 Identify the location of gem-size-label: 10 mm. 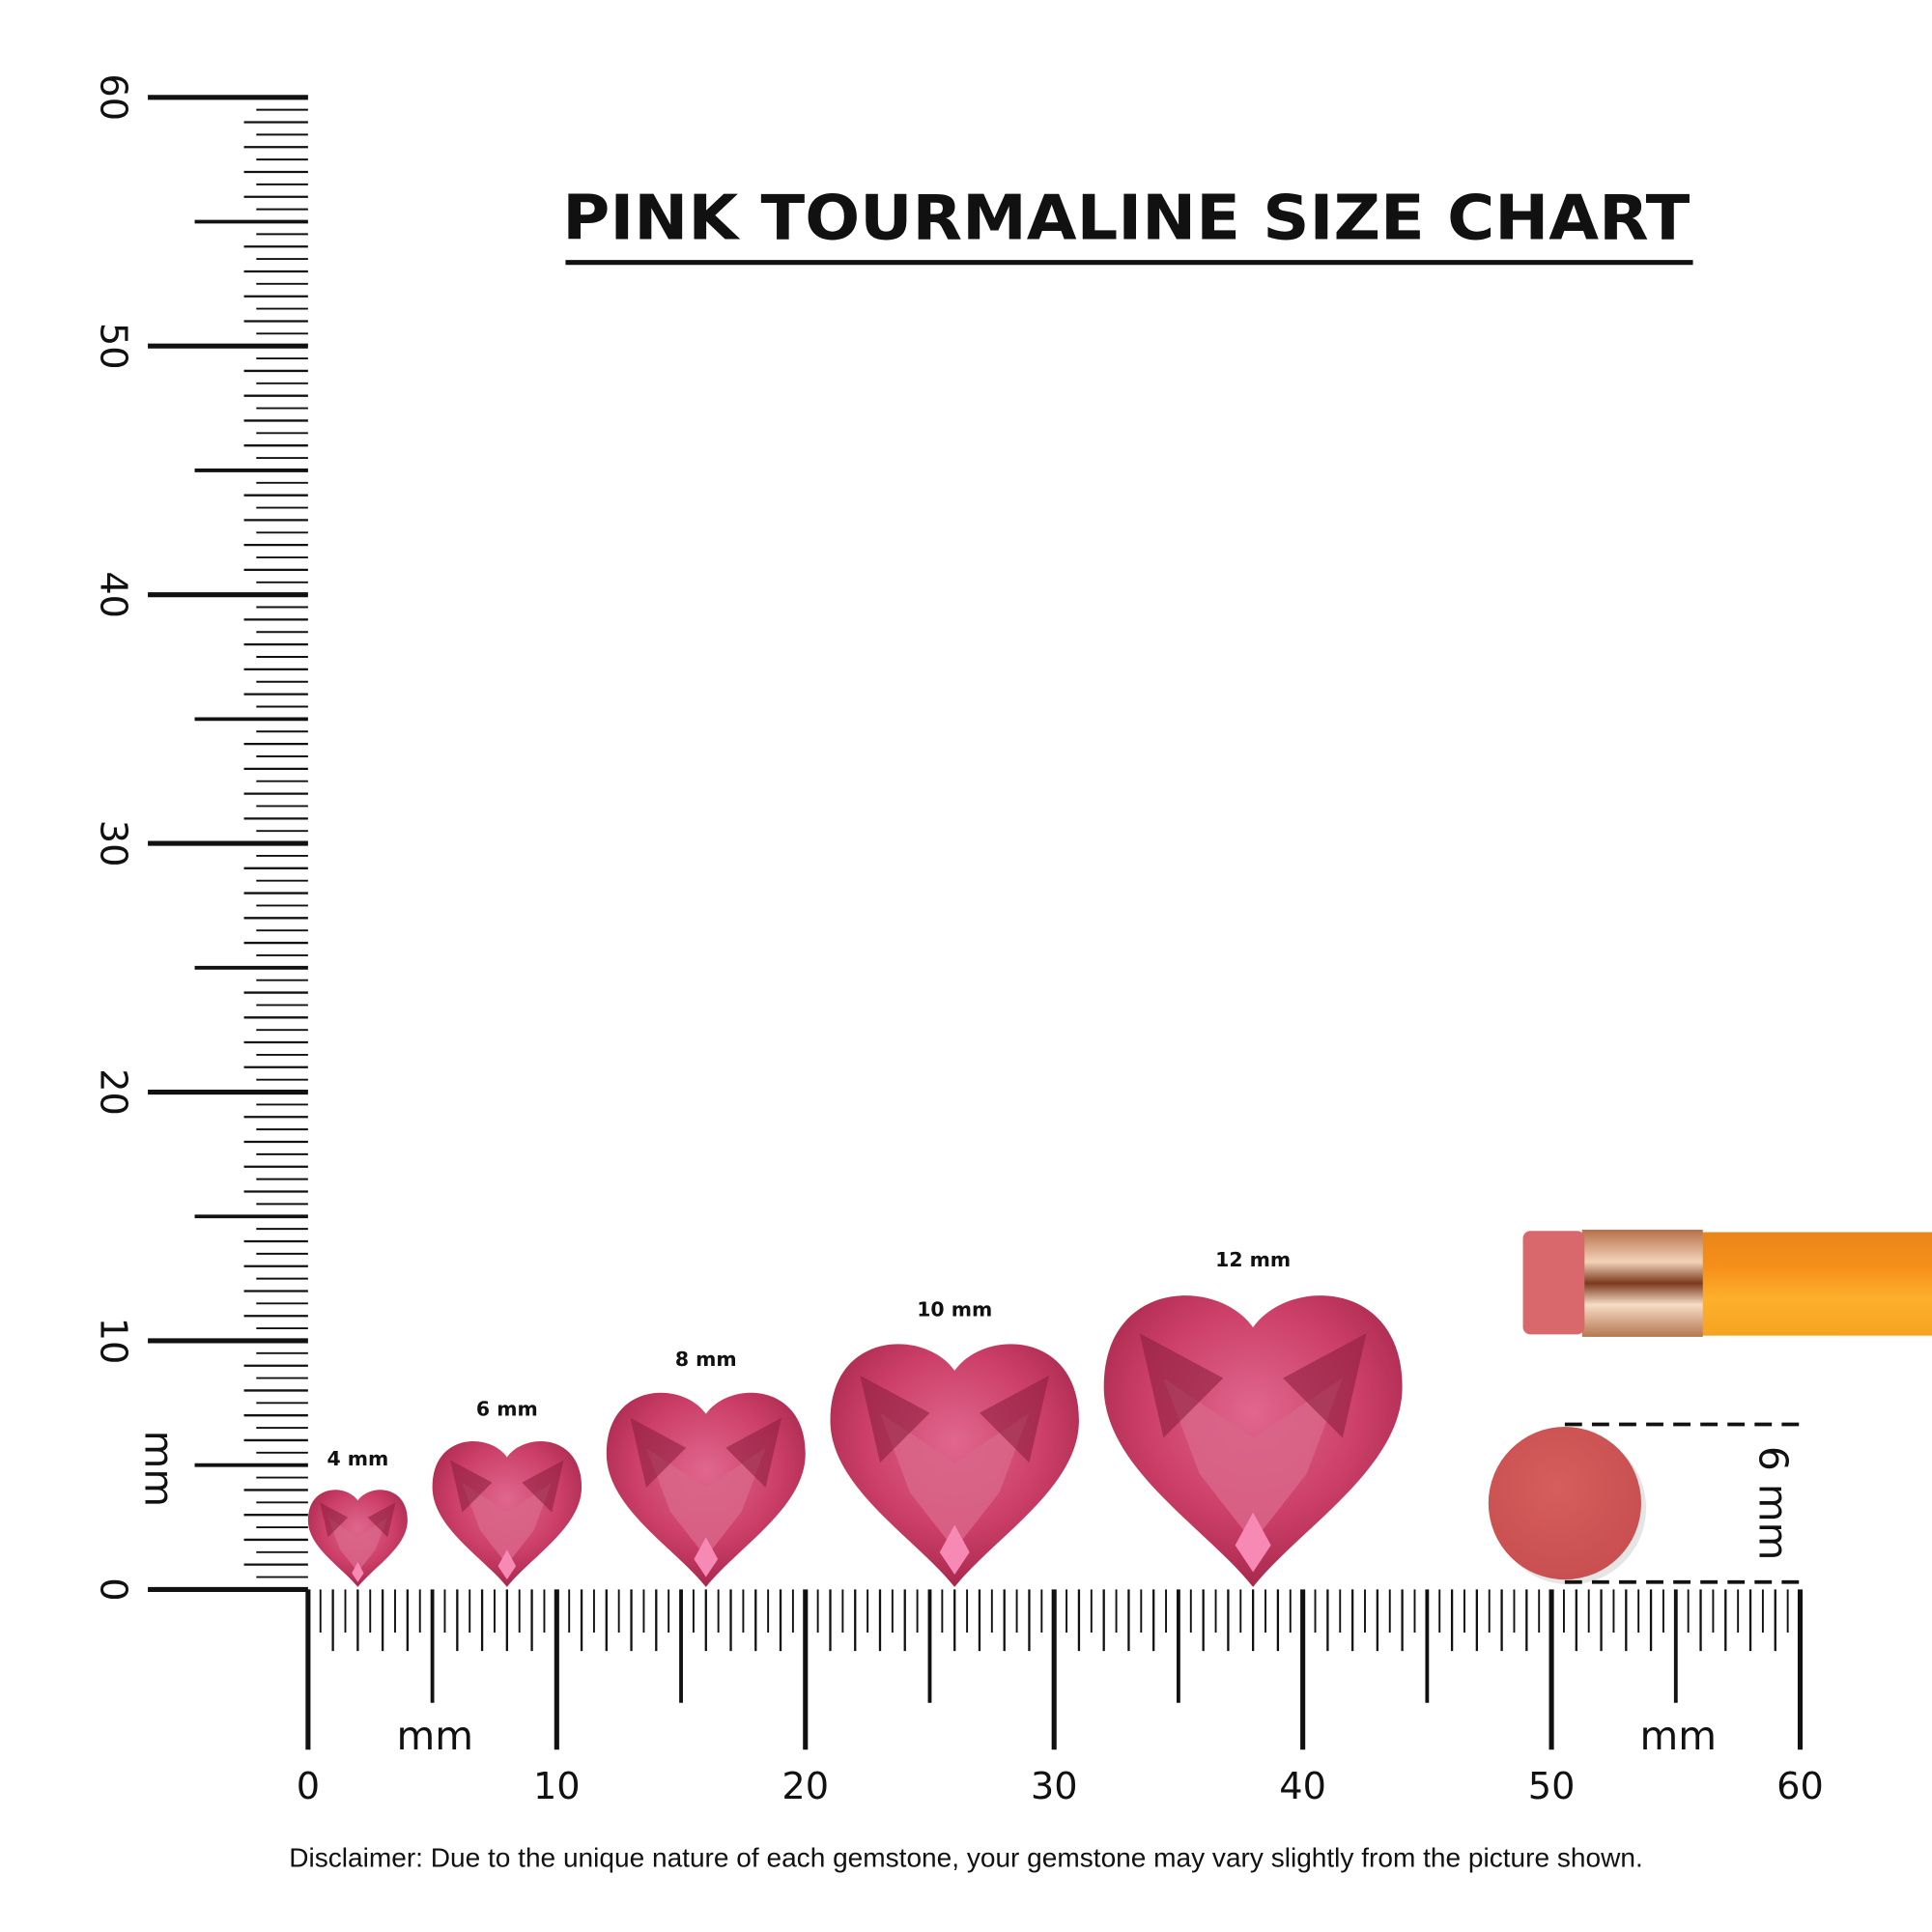
(954, 1309).